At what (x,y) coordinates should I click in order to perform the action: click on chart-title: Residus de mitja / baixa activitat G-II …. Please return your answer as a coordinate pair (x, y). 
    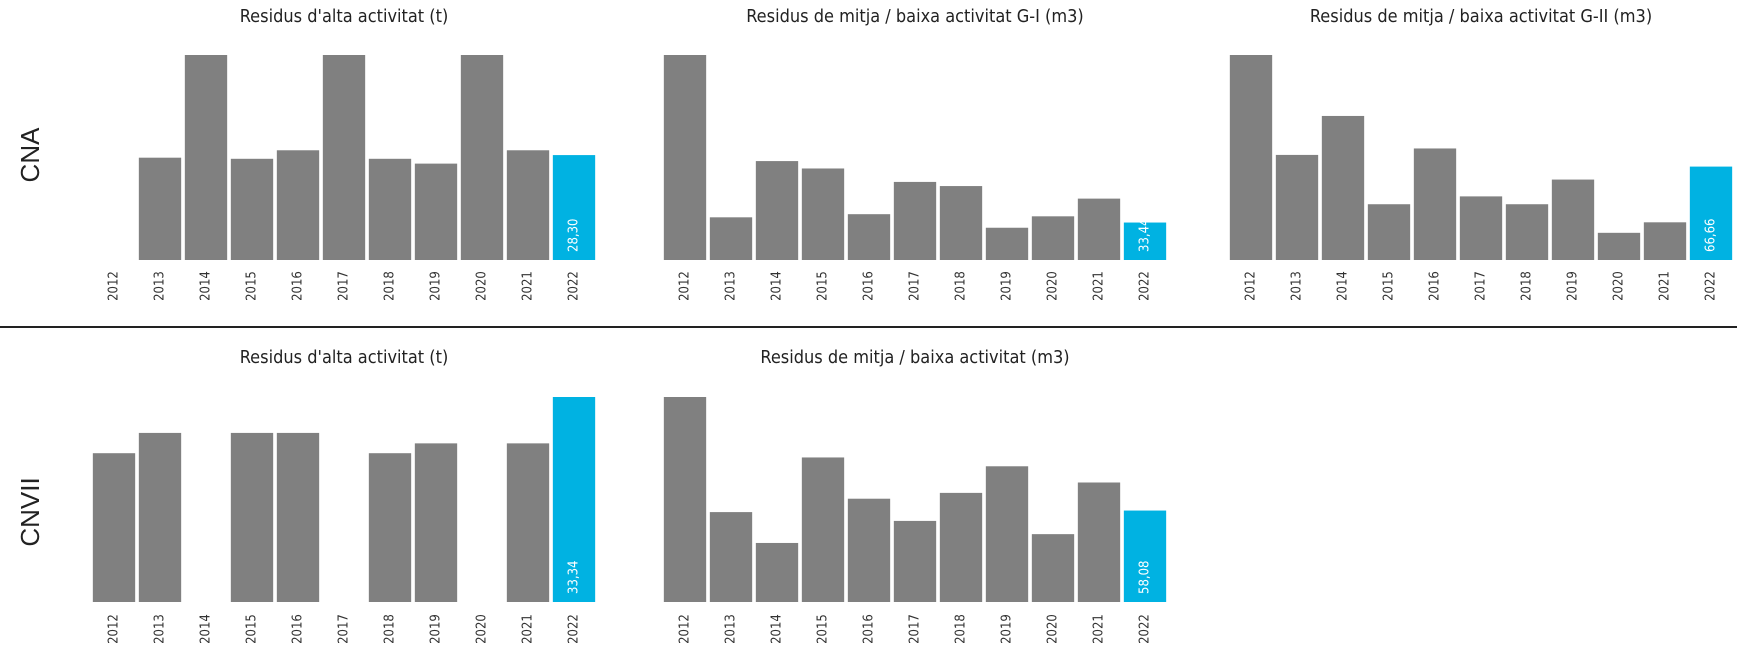
    Looking at the image, I should click on (1481, 16).